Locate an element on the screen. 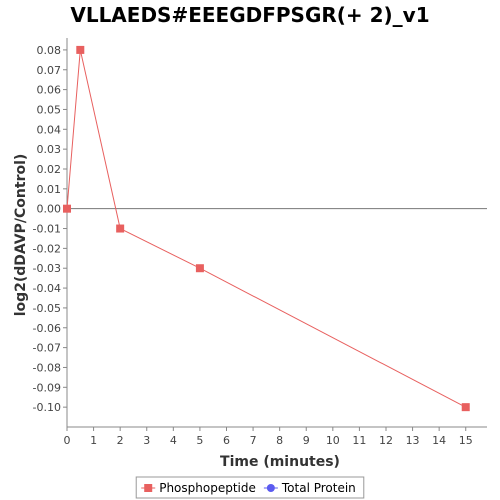 This screenshot has height=500, width=500. y-tick-label: -0.09 is located at coordinates (47, 387).